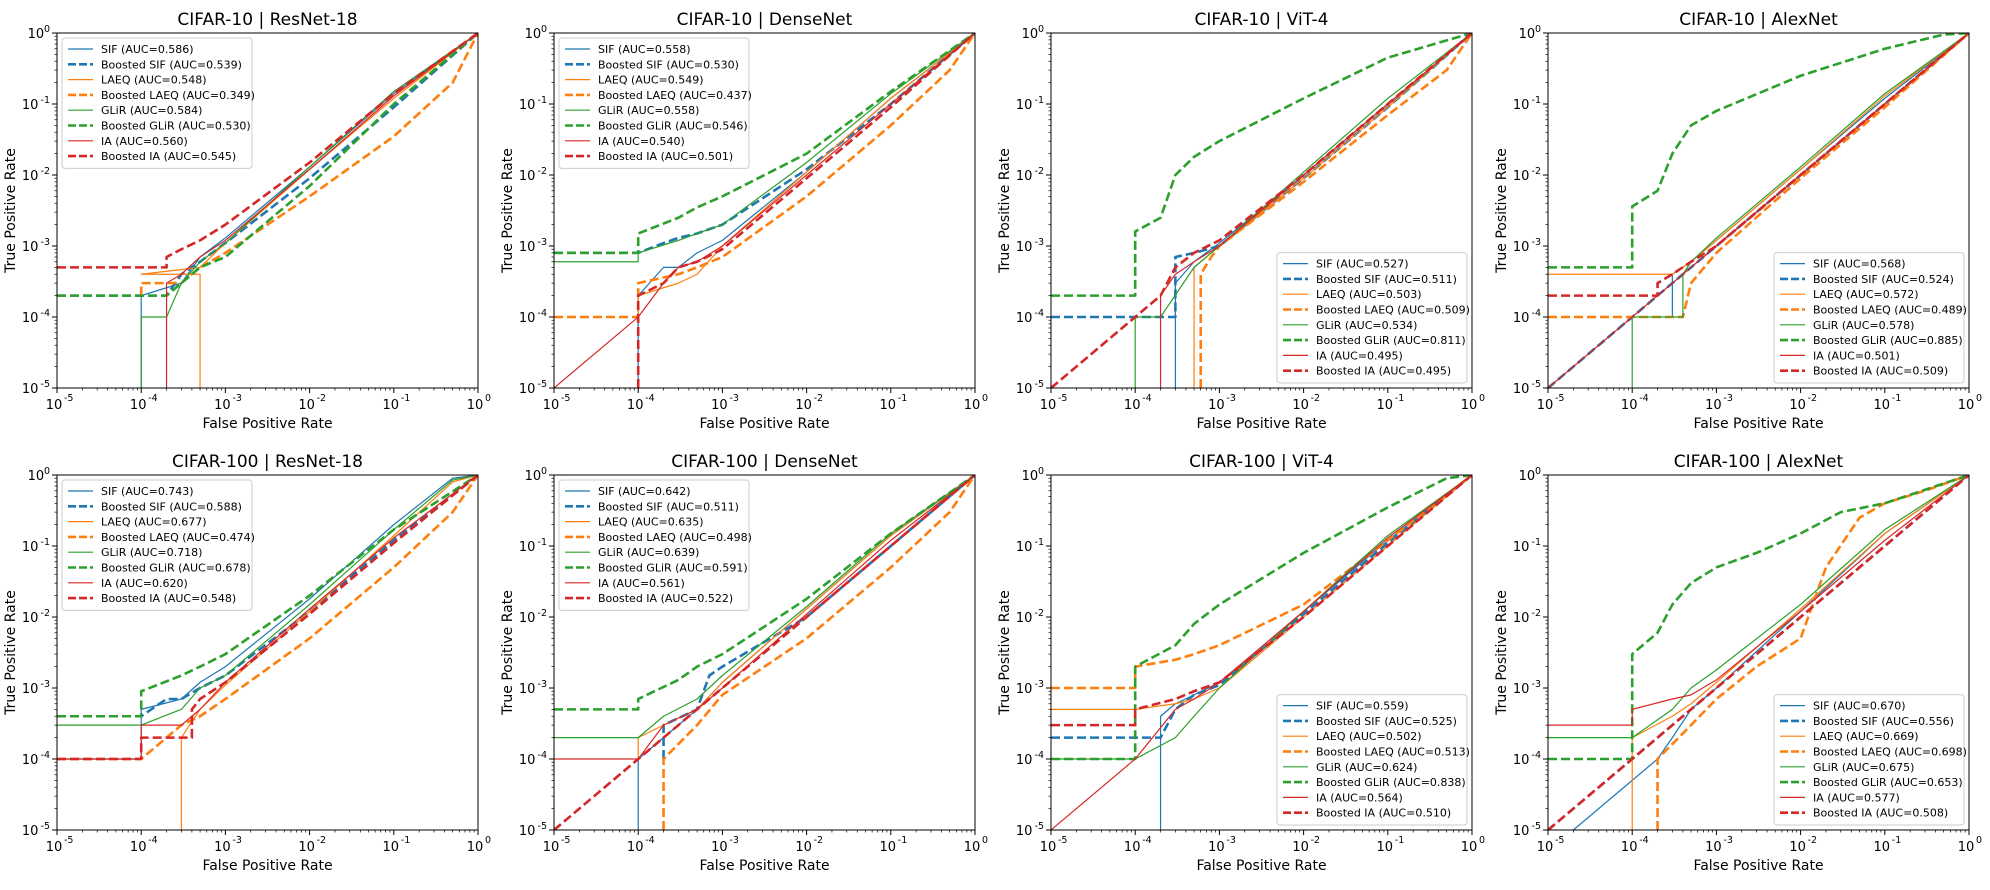 Image resolution: width=1990 pixels, height=890 pixels. Describe the element at coordinates (649, 840) in the screenshot. I see `chart-6-xtick-exponent: -4` at that location.